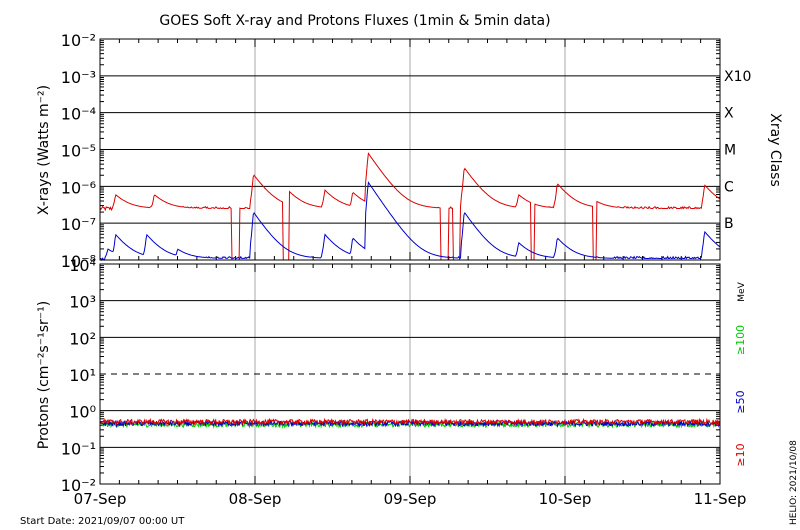 The width and height of the screenshot is (800, 530). Describe the element at coordinates (78, 40) in the screenshot. I see `xray-ytick-label: 10⁻²` at that location.